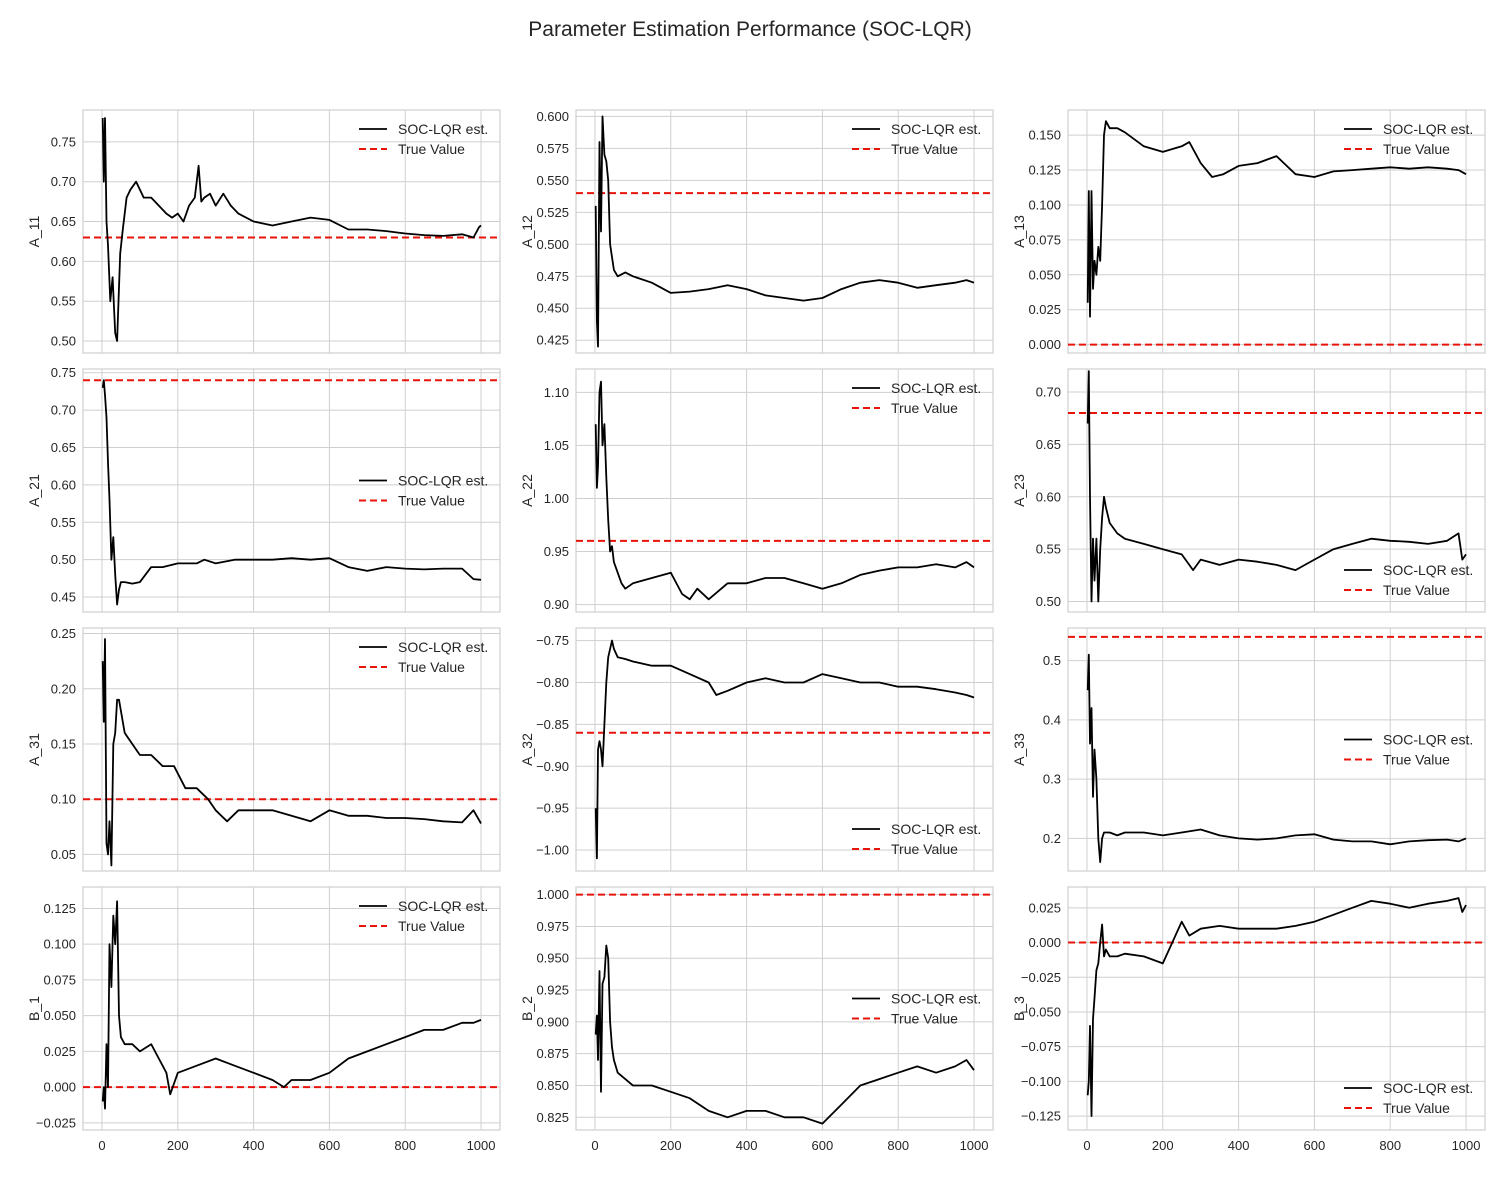 This screenshot has height=1200, width=1500. Describe the element at coordinates (552, 1085) in the screenshot. I see `y-tick-label: 0.850` at that location.